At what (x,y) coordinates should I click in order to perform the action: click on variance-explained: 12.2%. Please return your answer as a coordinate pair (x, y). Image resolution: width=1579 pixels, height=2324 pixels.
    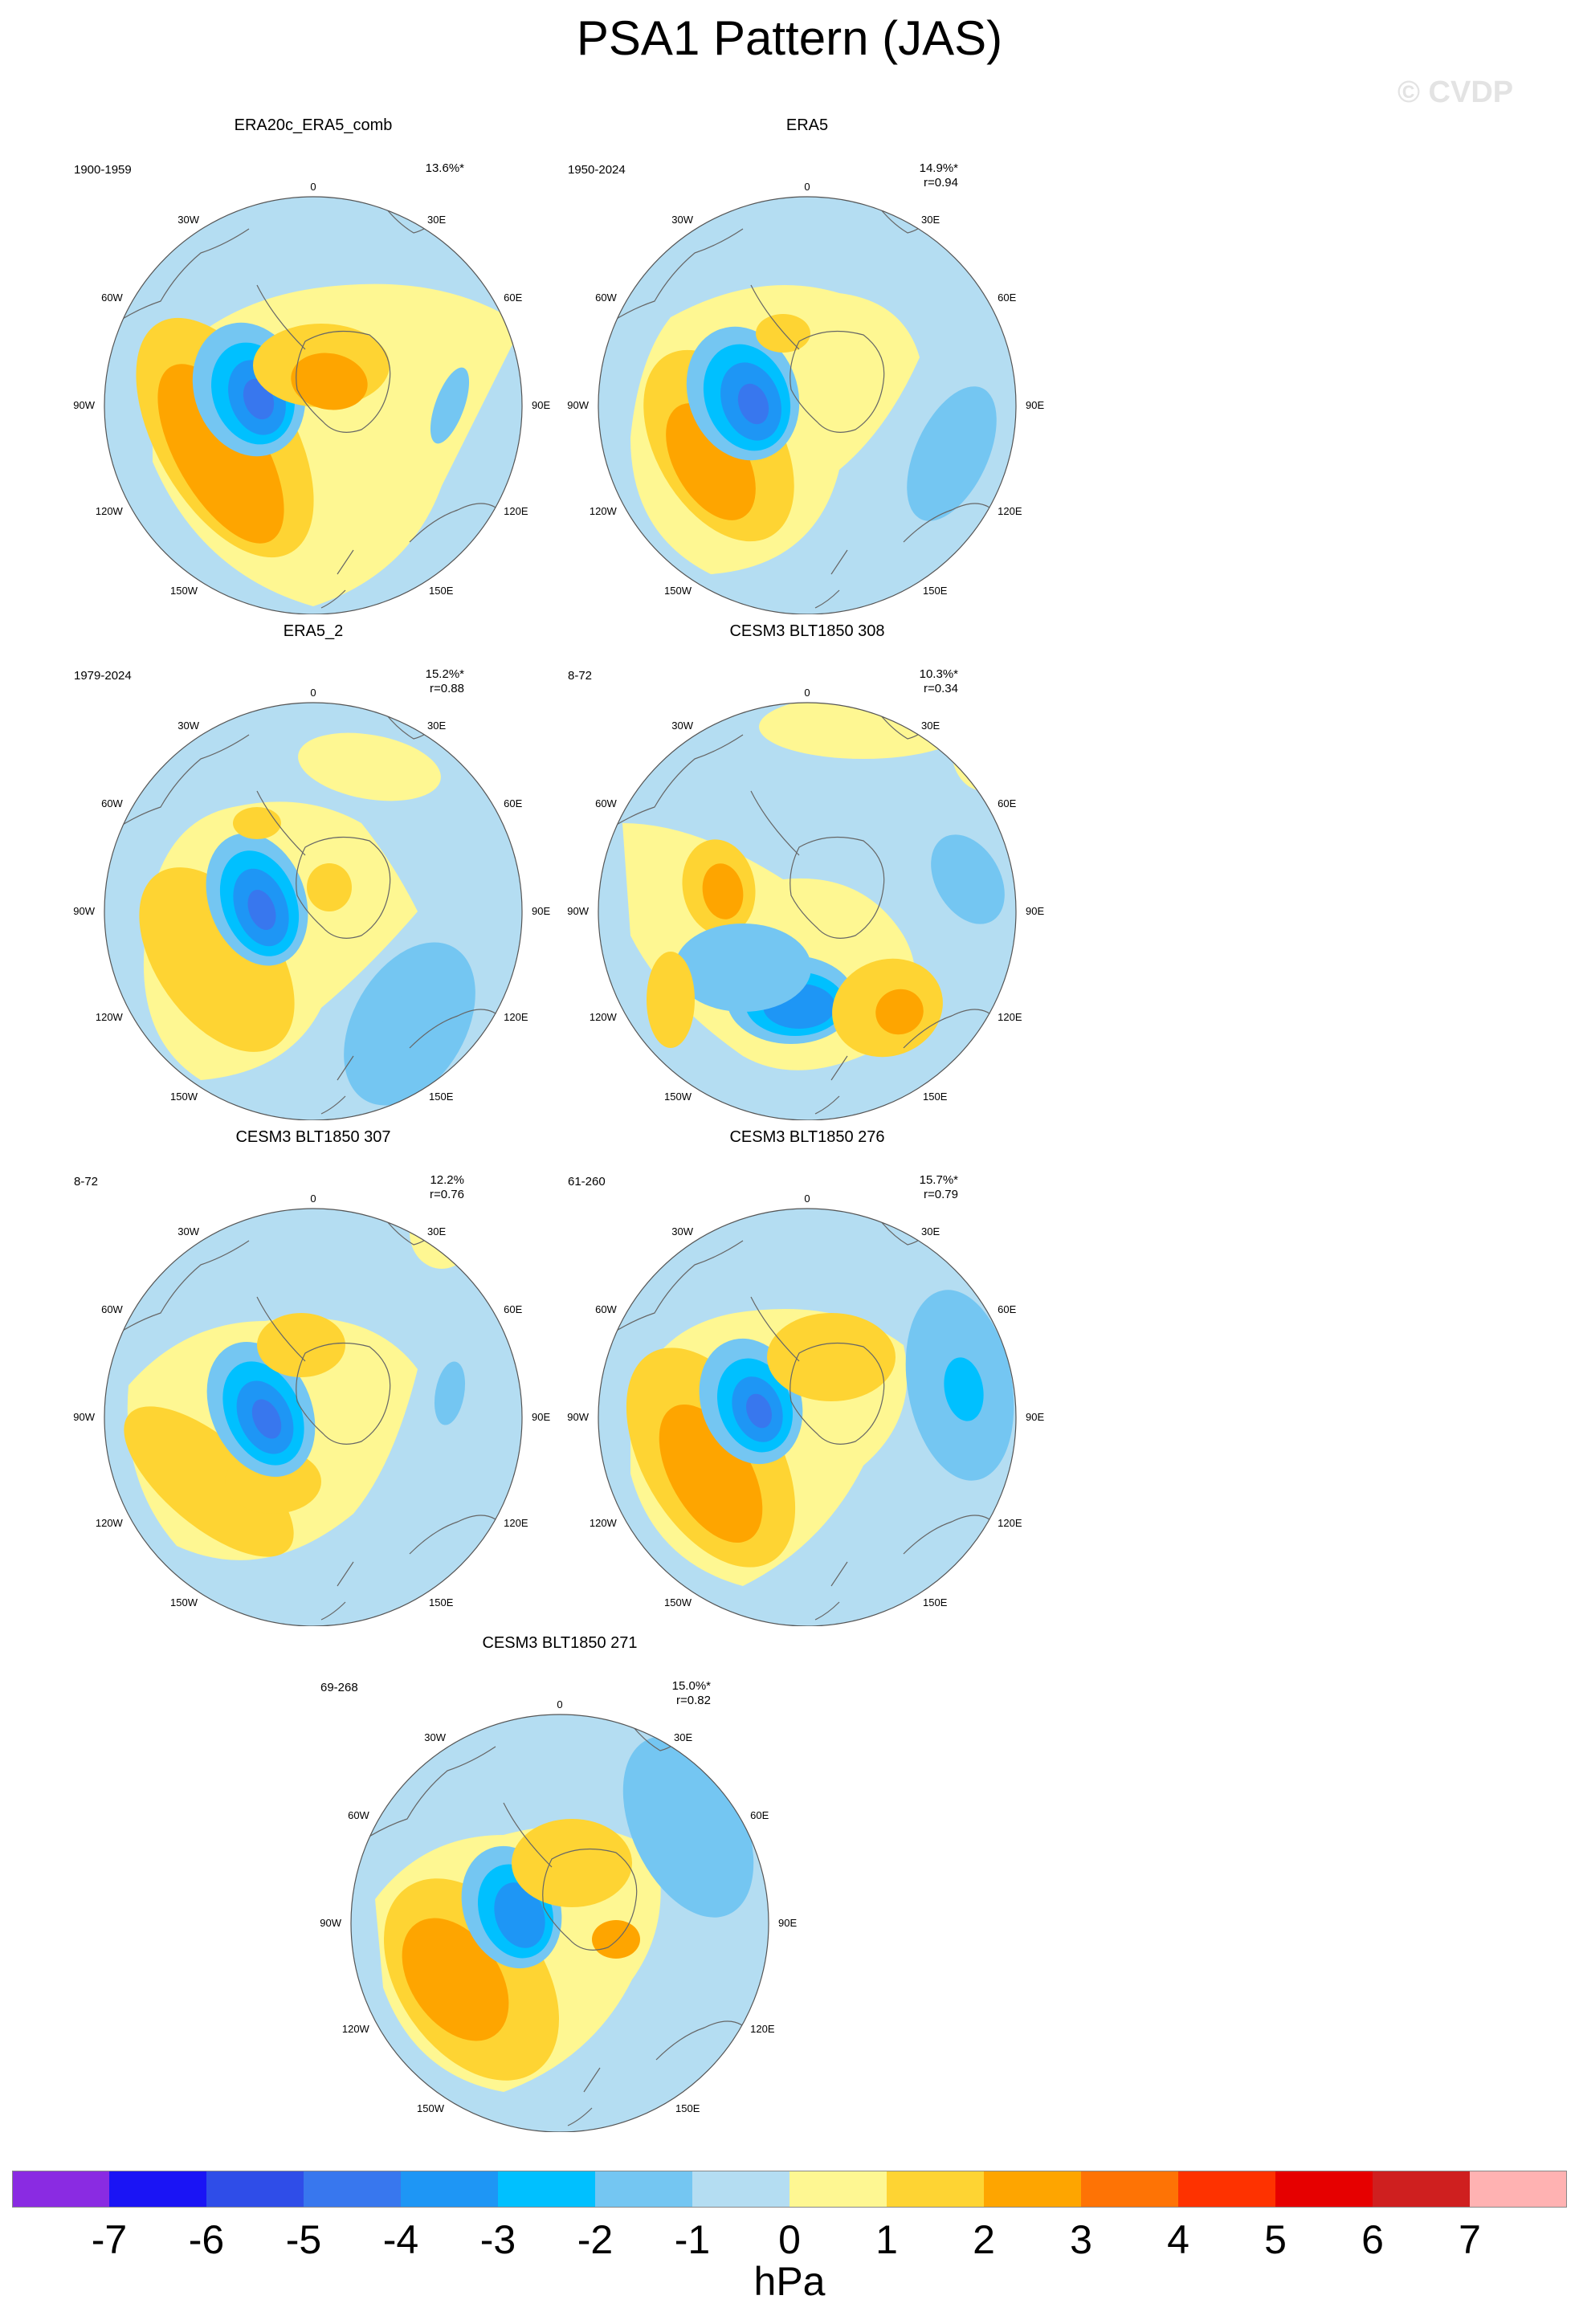
    Looking at the image, I should click on (447, 1180).